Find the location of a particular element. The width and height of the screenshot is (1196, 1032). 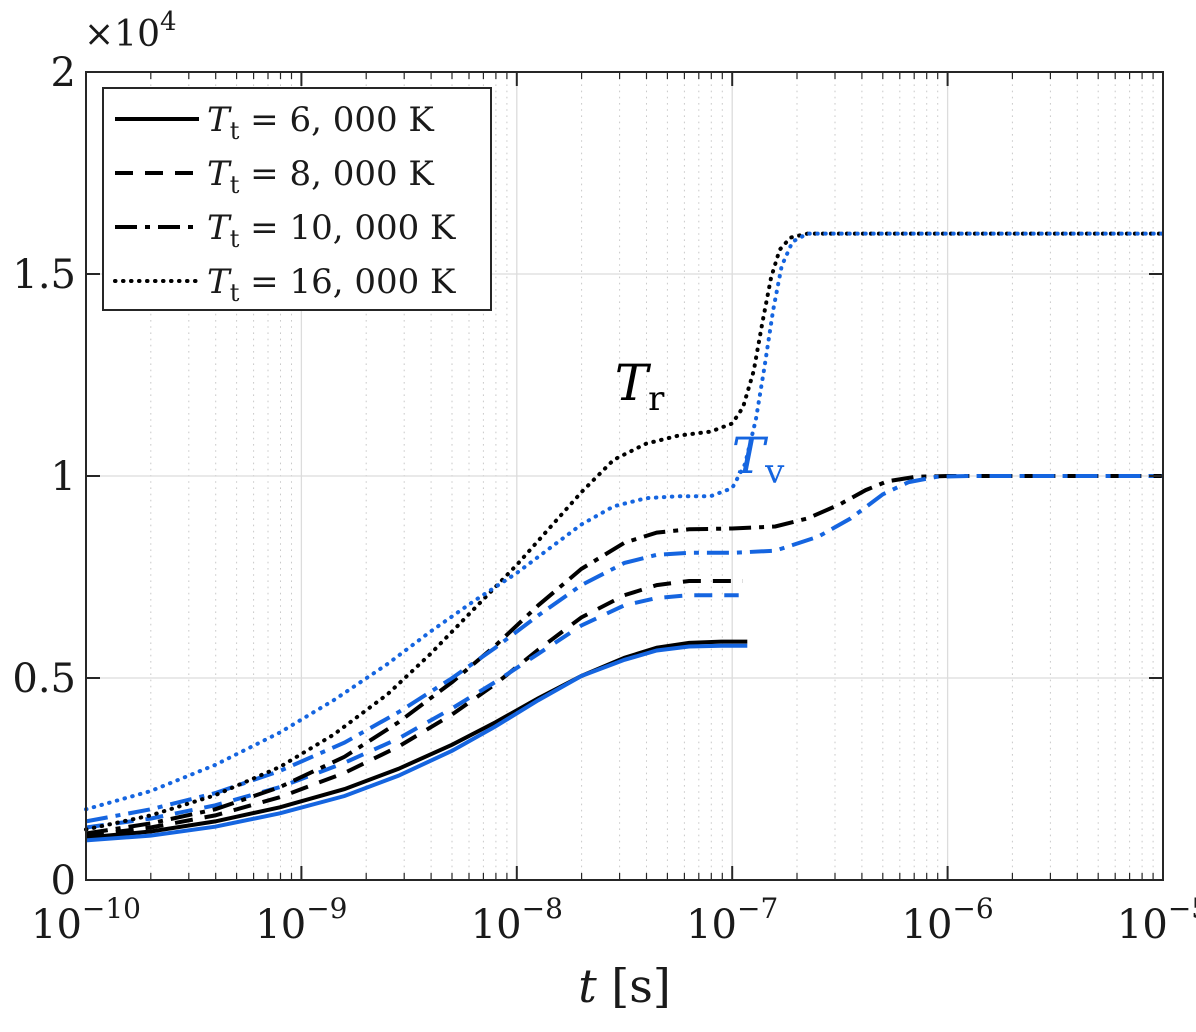

y-tick-labels: 0 0.5 1 1.5 2 is located at coordinates (44, 477).